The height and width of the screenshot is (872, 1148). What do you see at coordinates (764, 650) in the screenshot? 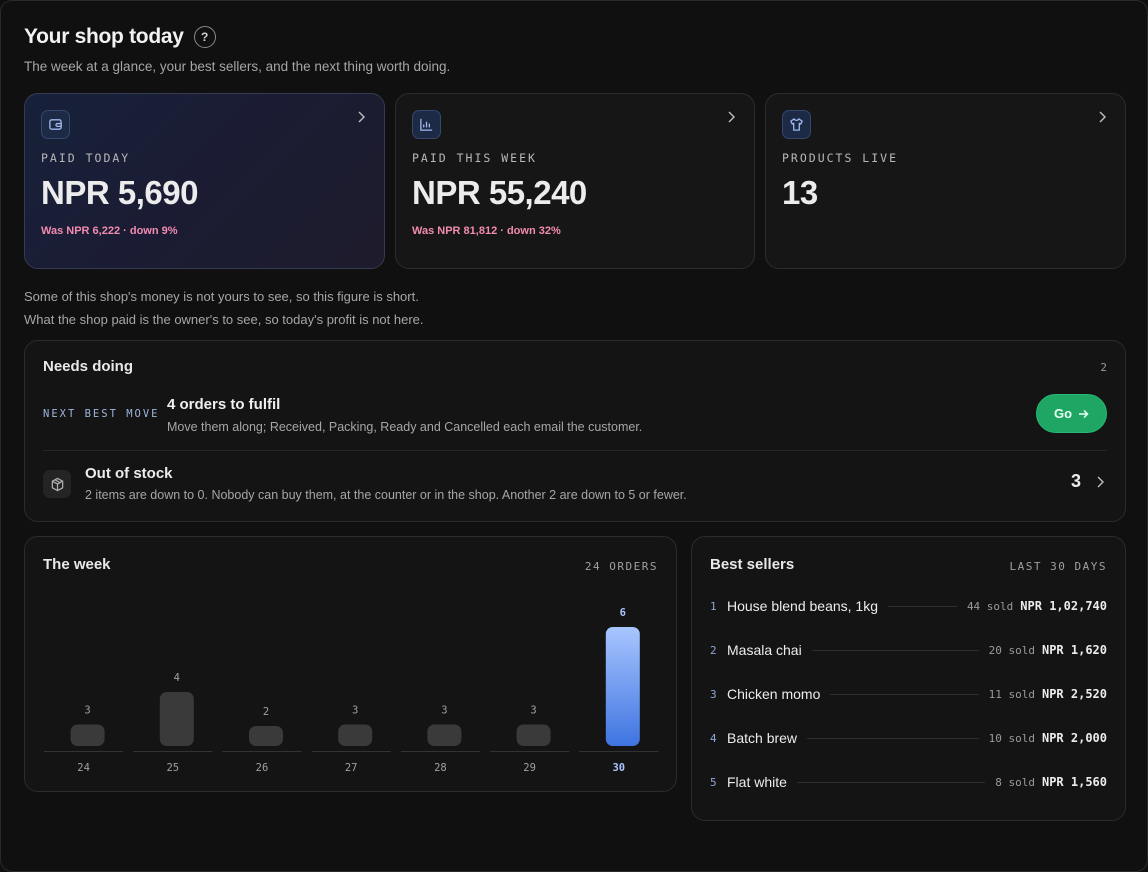
I see `best-seller-name: Masala chai` at bounding box center [764, 650].